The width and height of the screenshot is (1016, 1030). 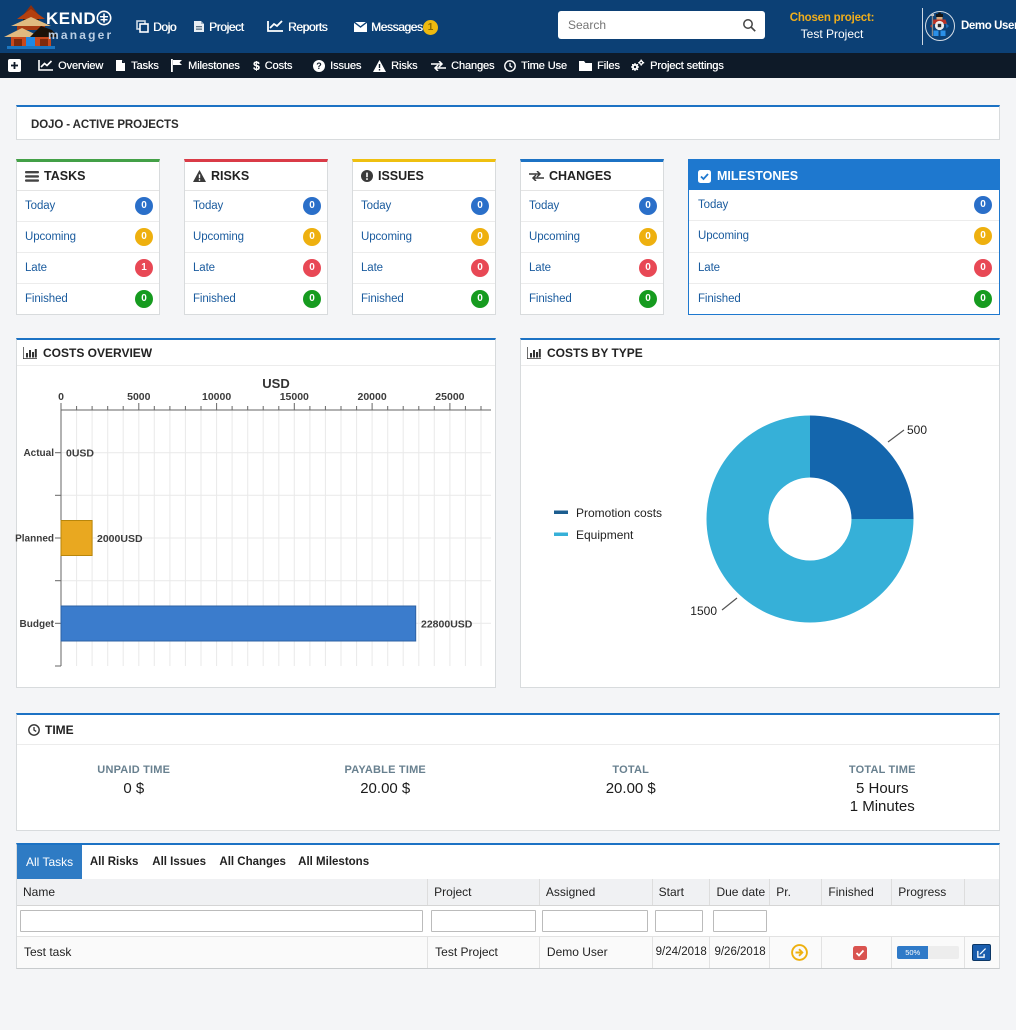 I want to click on svg-text: 22800USD, so click(x=447, y=624).